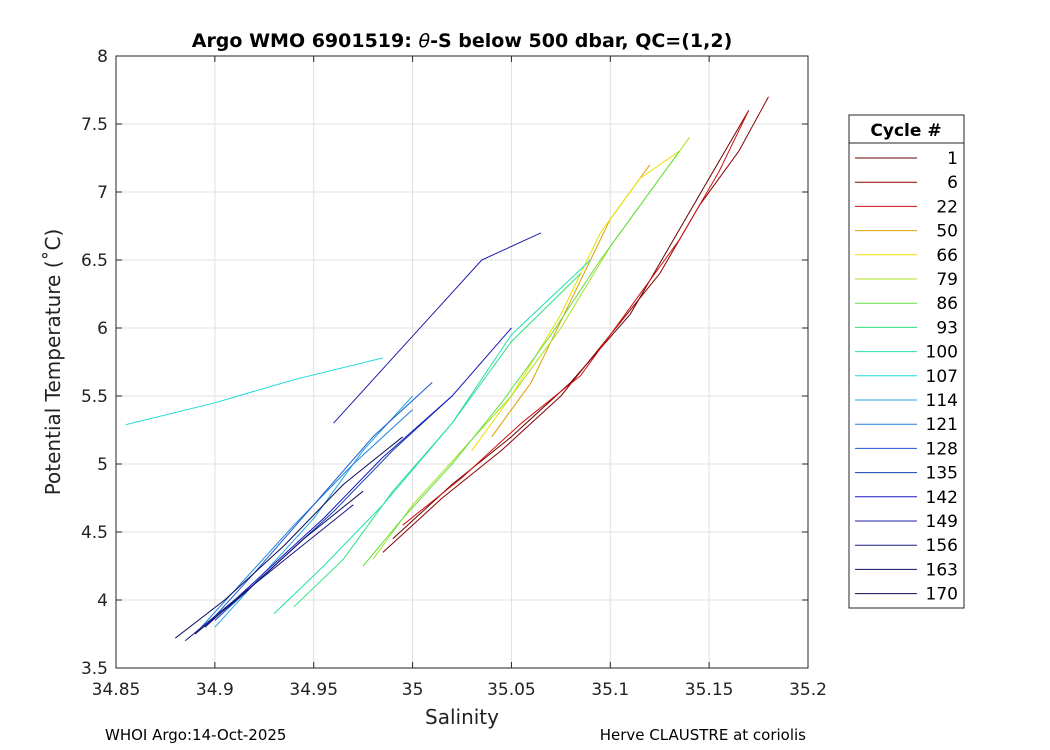 The height and width of the screenshot is (750, 1050). I want to click on y-tick-label: 5, so click(102, 465).